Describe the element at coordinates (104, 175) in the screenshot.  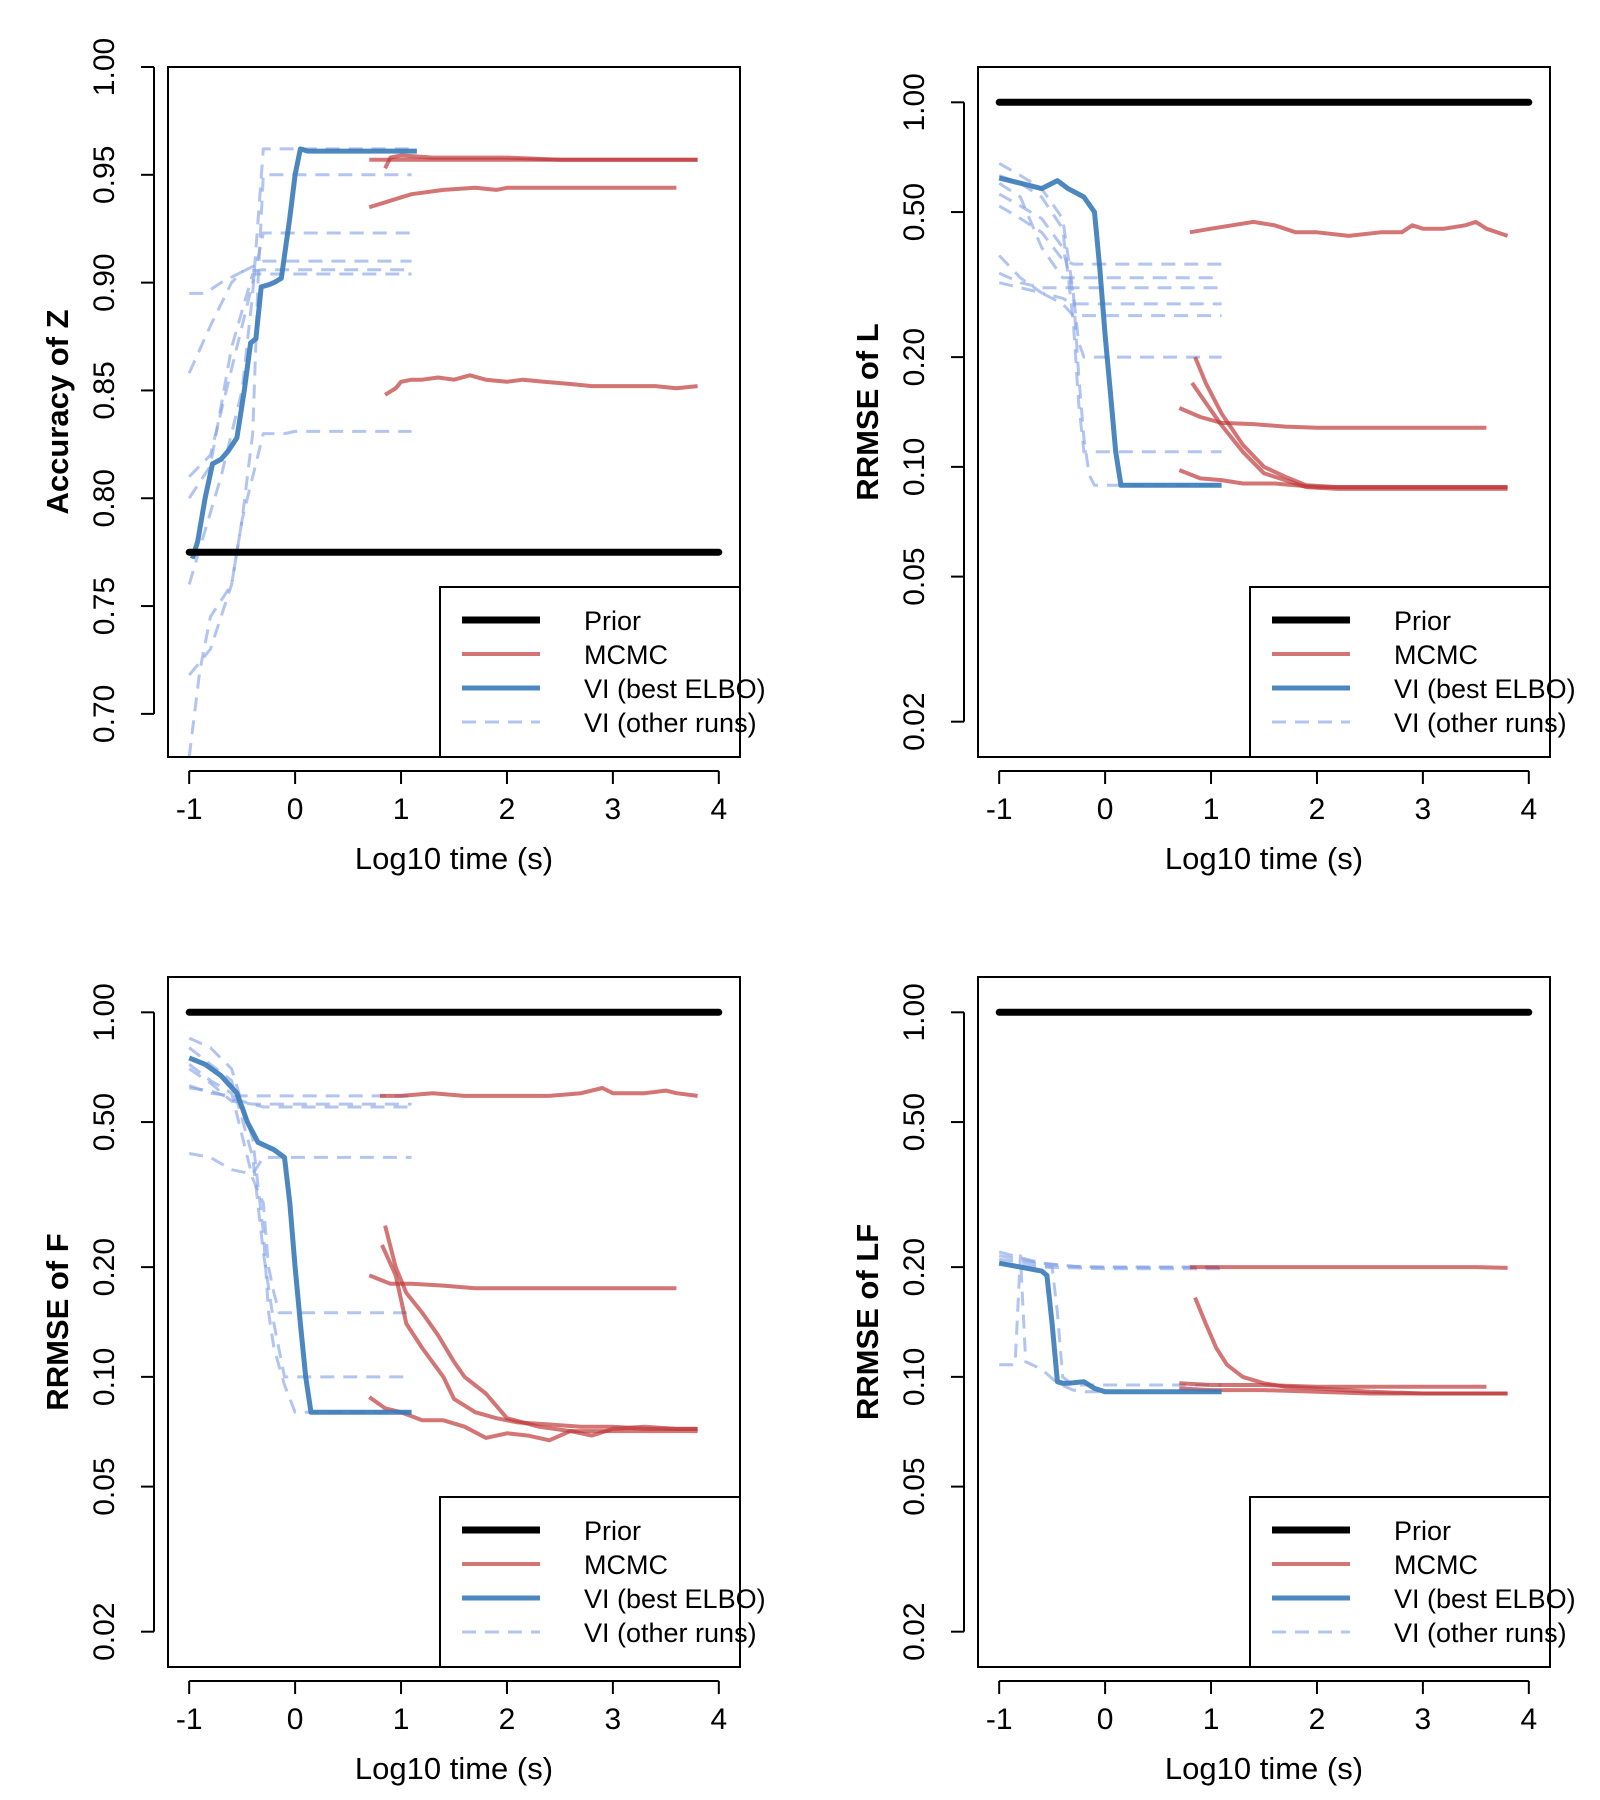
I see `y-tick-label: 0.95` at that location.